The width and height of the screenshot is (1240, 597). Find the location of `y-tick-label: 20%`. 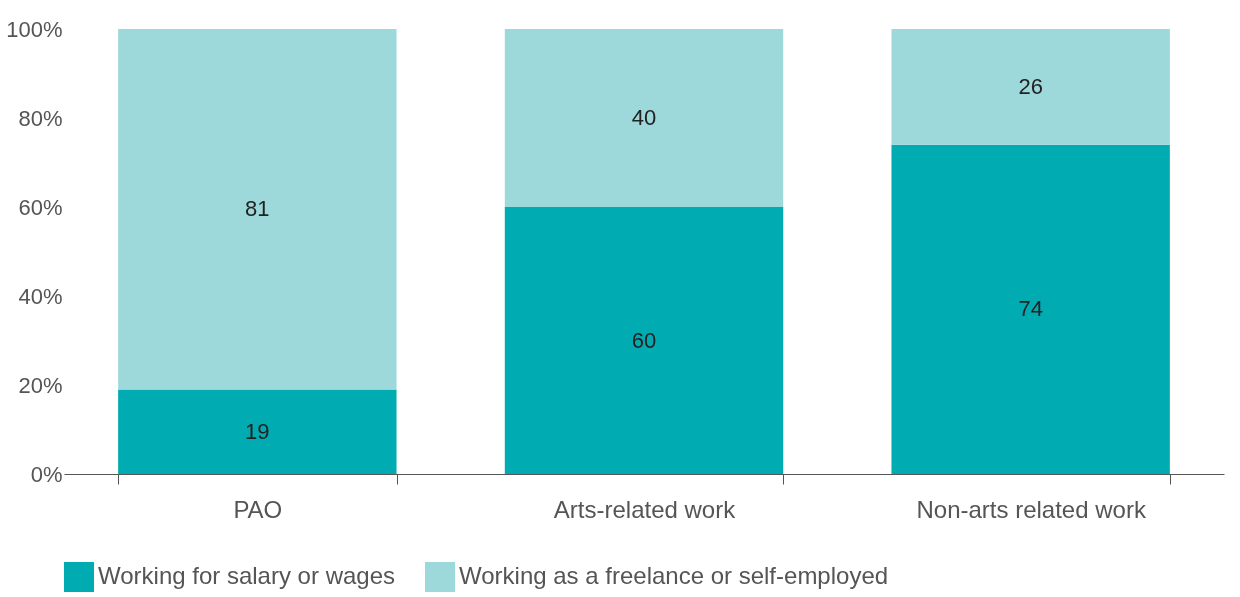

y-tick-label: 20% is located at coordinates (40, 385).